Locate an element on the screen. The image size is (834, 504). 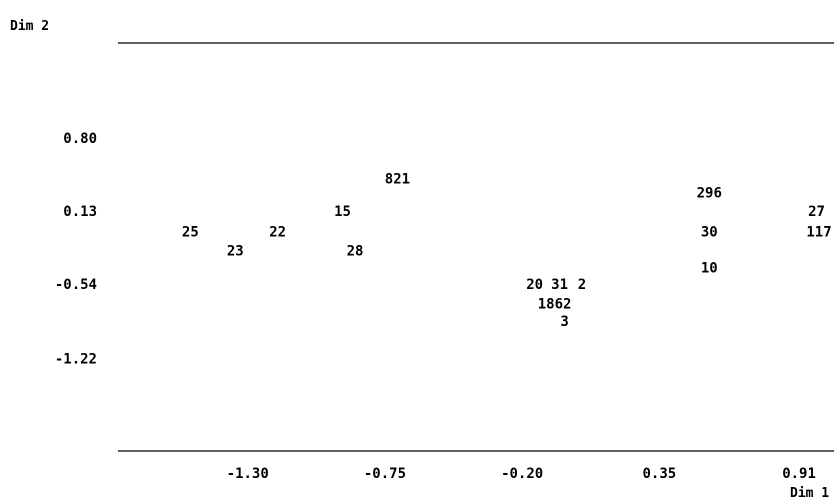
point-label: 3 is located at coordinates (564, 322).